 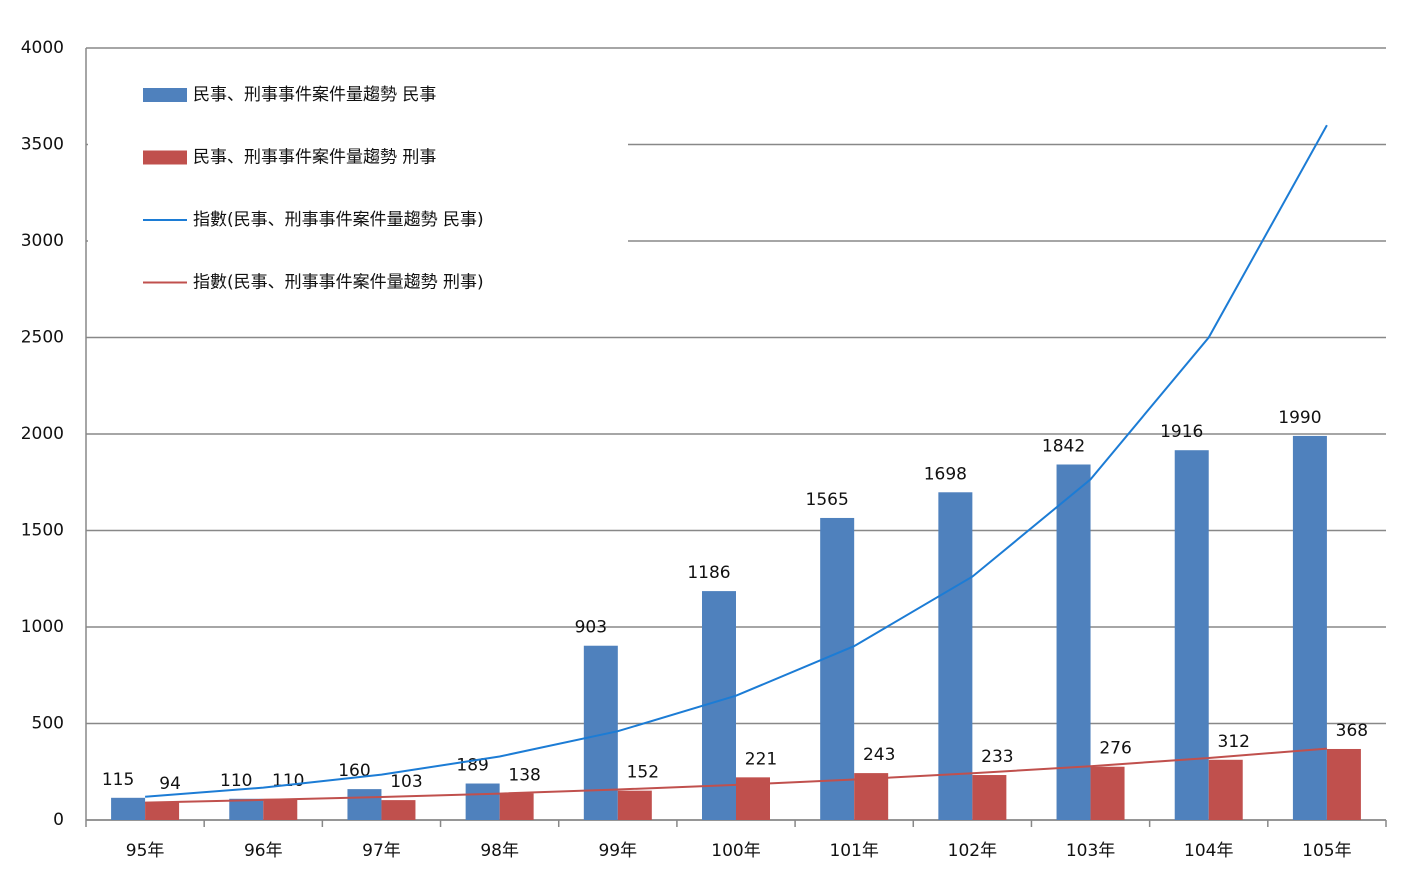 What do you see at coordinates (42, 434) in the screenshot?
I see `y-tick-label: 2000` at bounding box center [42, 434].